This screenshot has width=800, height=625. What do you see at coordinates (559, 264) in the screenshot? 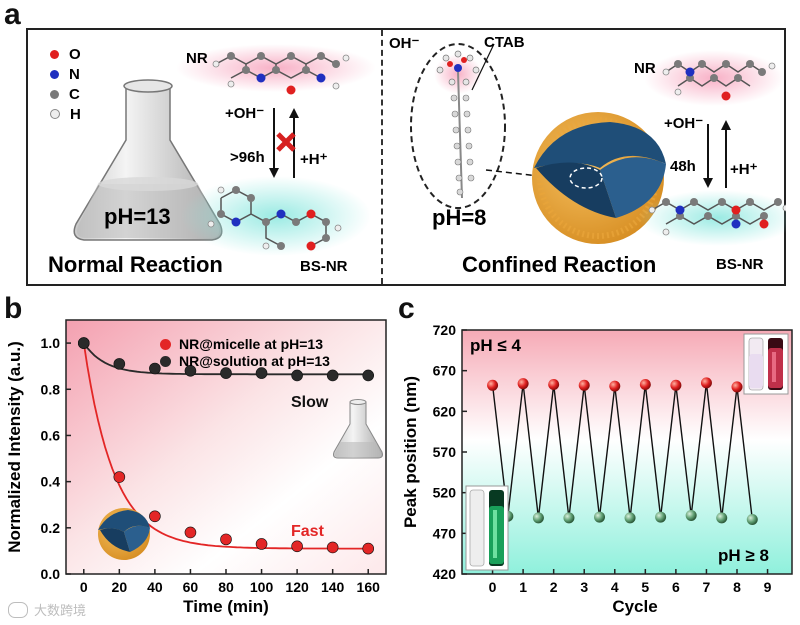
I see `confined-reaction-title: Confined Reaction` at bounding box center [559, 264].